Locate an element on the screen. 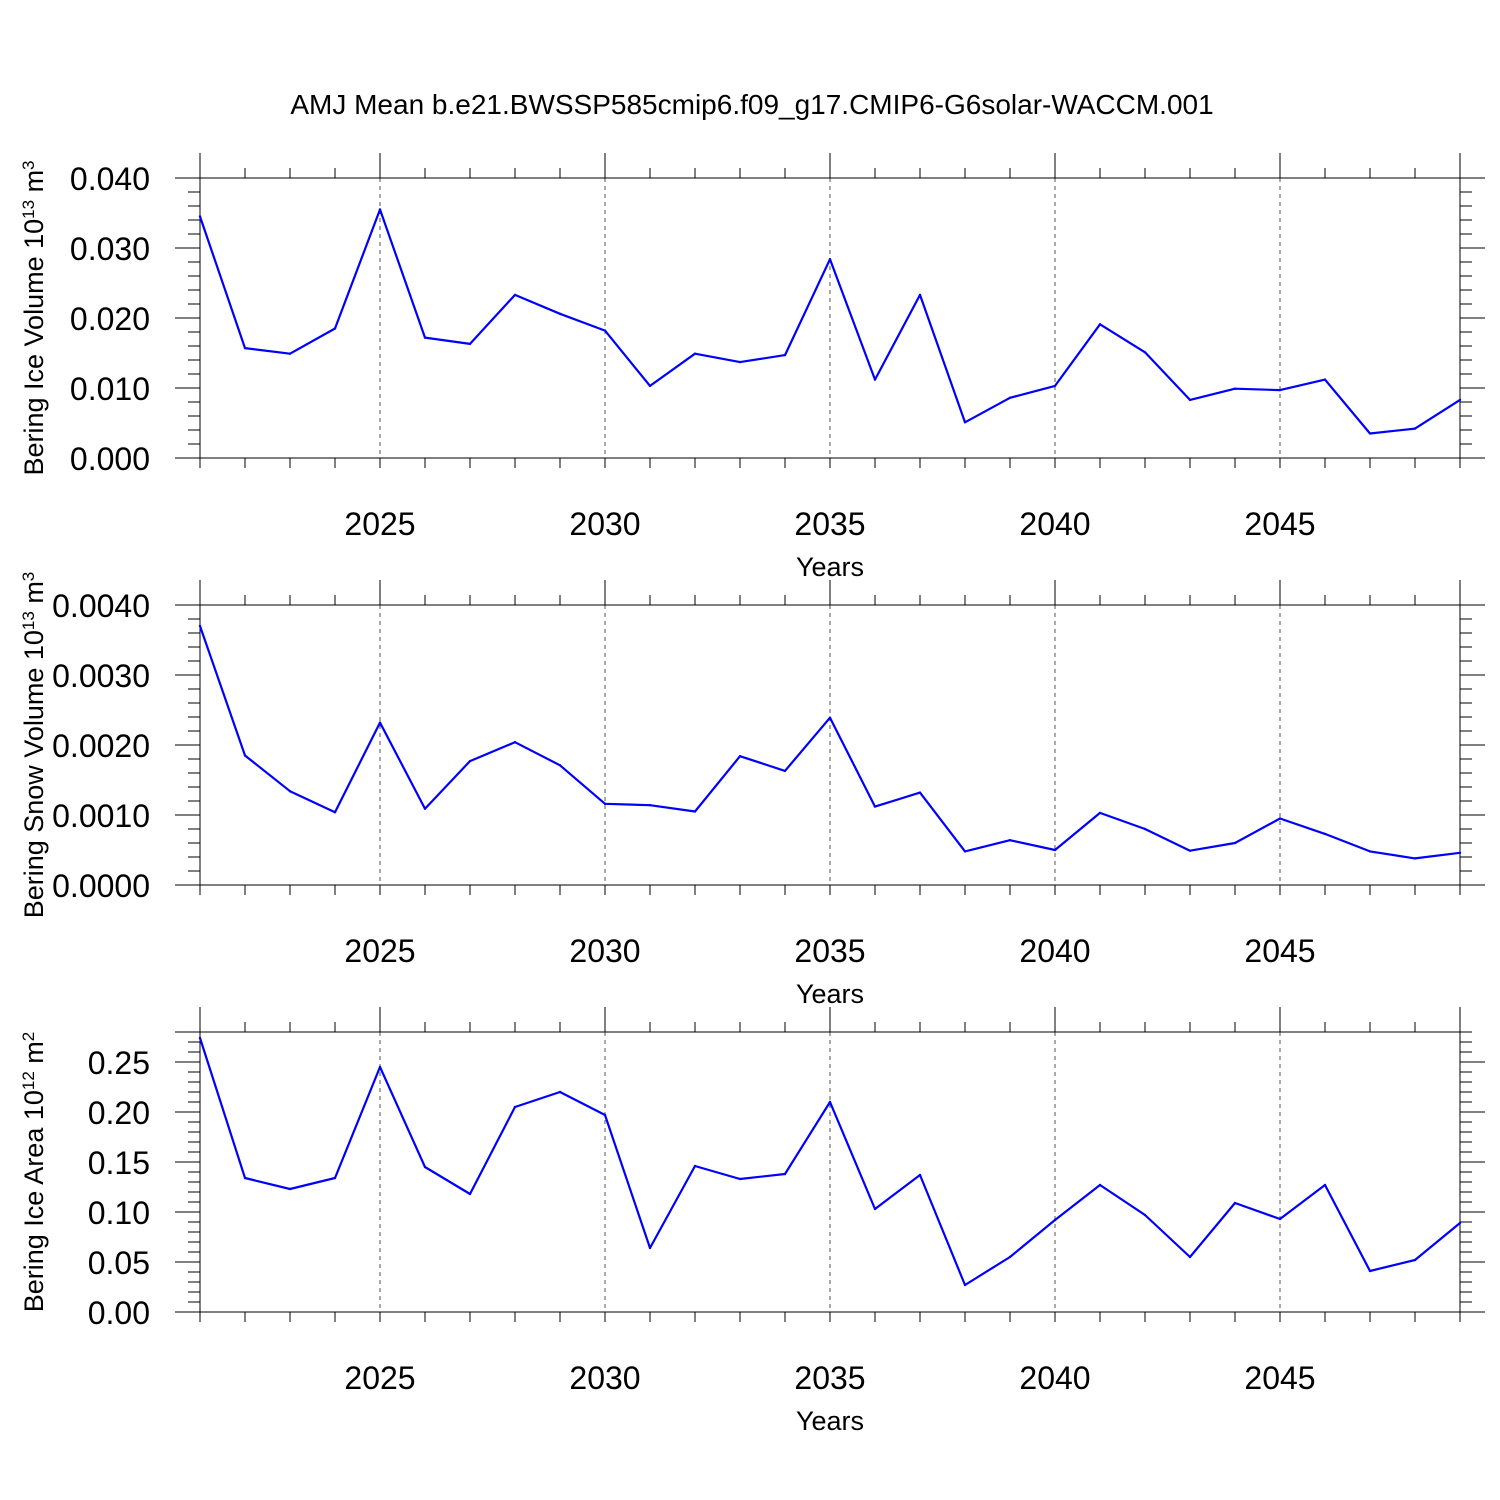  y-tick-label: 0.05 is located at coordinates (119, 1263).